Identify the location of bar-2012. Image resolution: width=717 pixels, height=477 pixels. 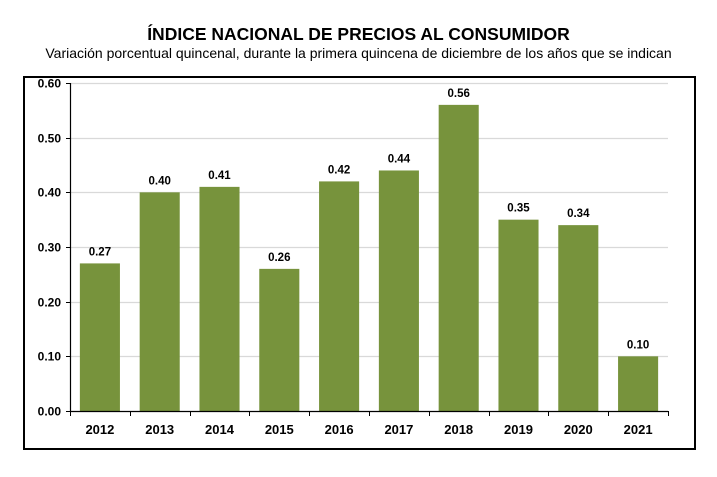
(99, 337).